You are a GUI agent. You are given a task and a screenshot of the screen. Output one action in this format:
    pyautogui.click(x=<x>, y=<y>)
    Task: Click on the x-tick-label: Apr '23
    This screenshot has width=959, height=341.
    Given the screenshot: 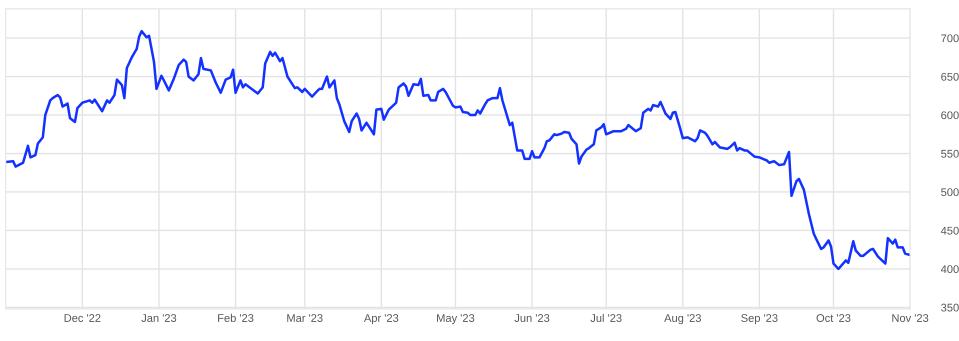 What is the action you would take?
    pyautogui.click(x=381, y=319)
    